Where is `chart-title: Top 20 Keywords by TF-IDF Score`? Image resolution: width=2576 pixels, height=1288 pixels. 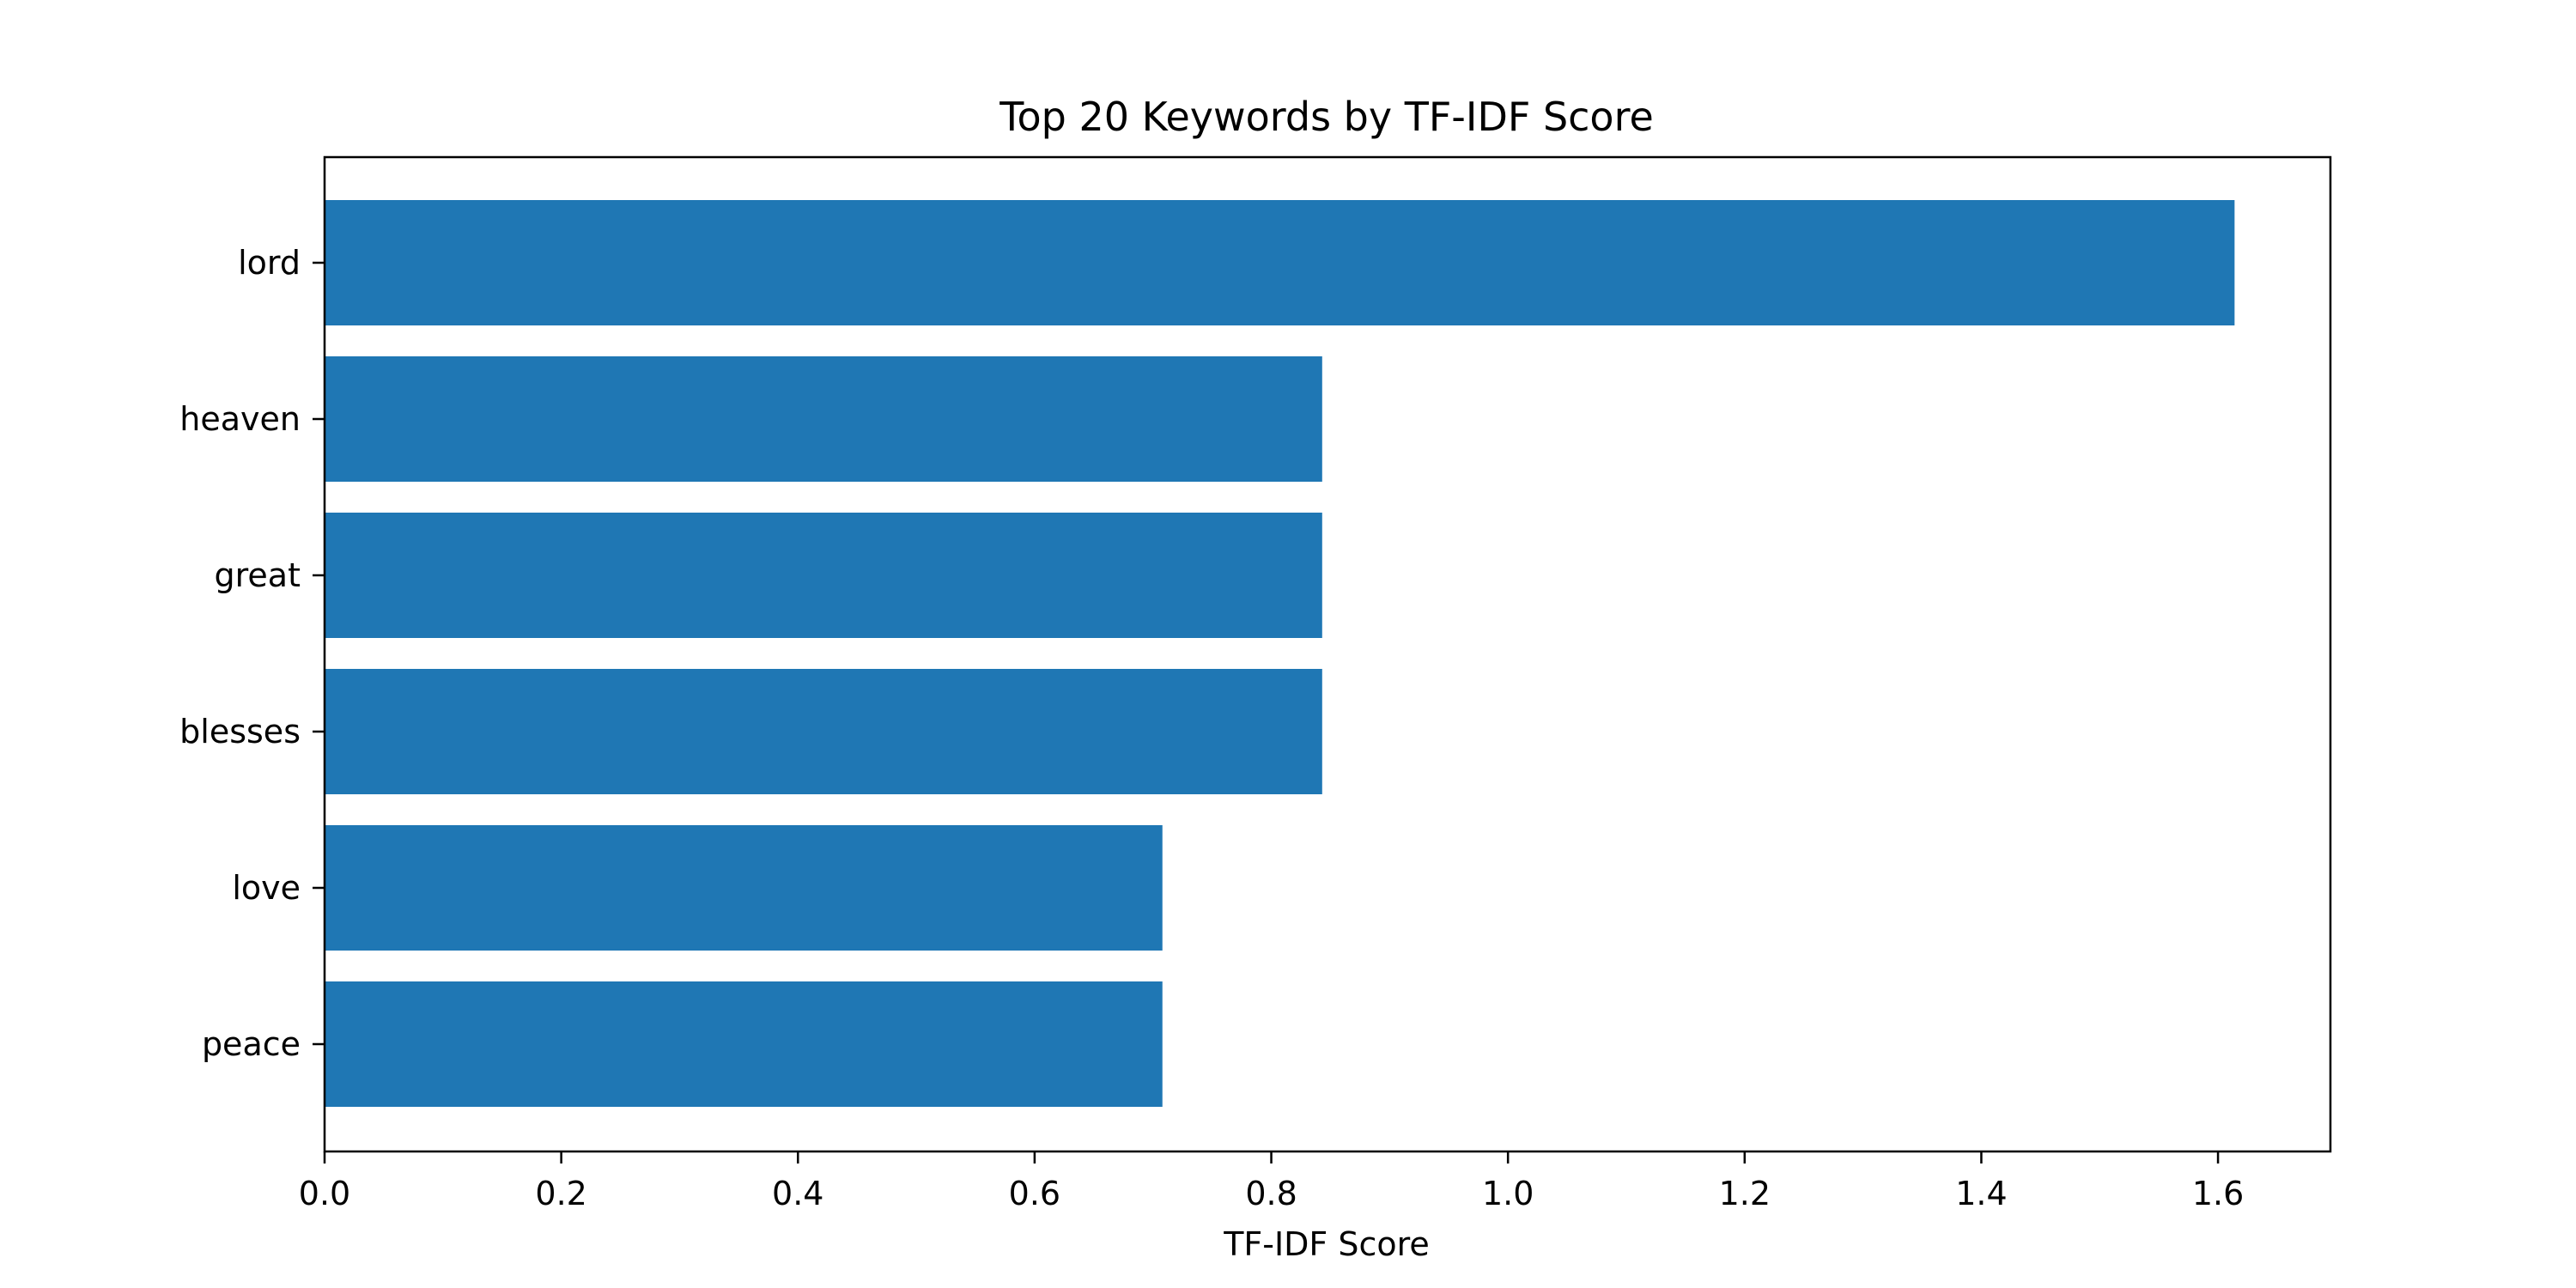 chart-title: Top 20 Keywords by TF-IDF Score is located at coordinates (1327, 117).